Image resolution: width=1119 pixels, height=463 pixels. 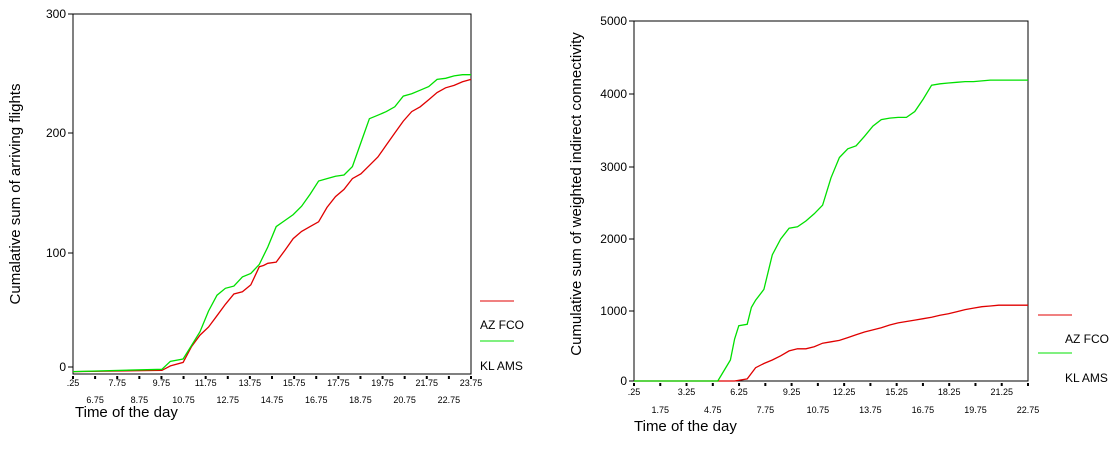 I want to click on y-tick-label: 4000, so click(x=613, y=94).